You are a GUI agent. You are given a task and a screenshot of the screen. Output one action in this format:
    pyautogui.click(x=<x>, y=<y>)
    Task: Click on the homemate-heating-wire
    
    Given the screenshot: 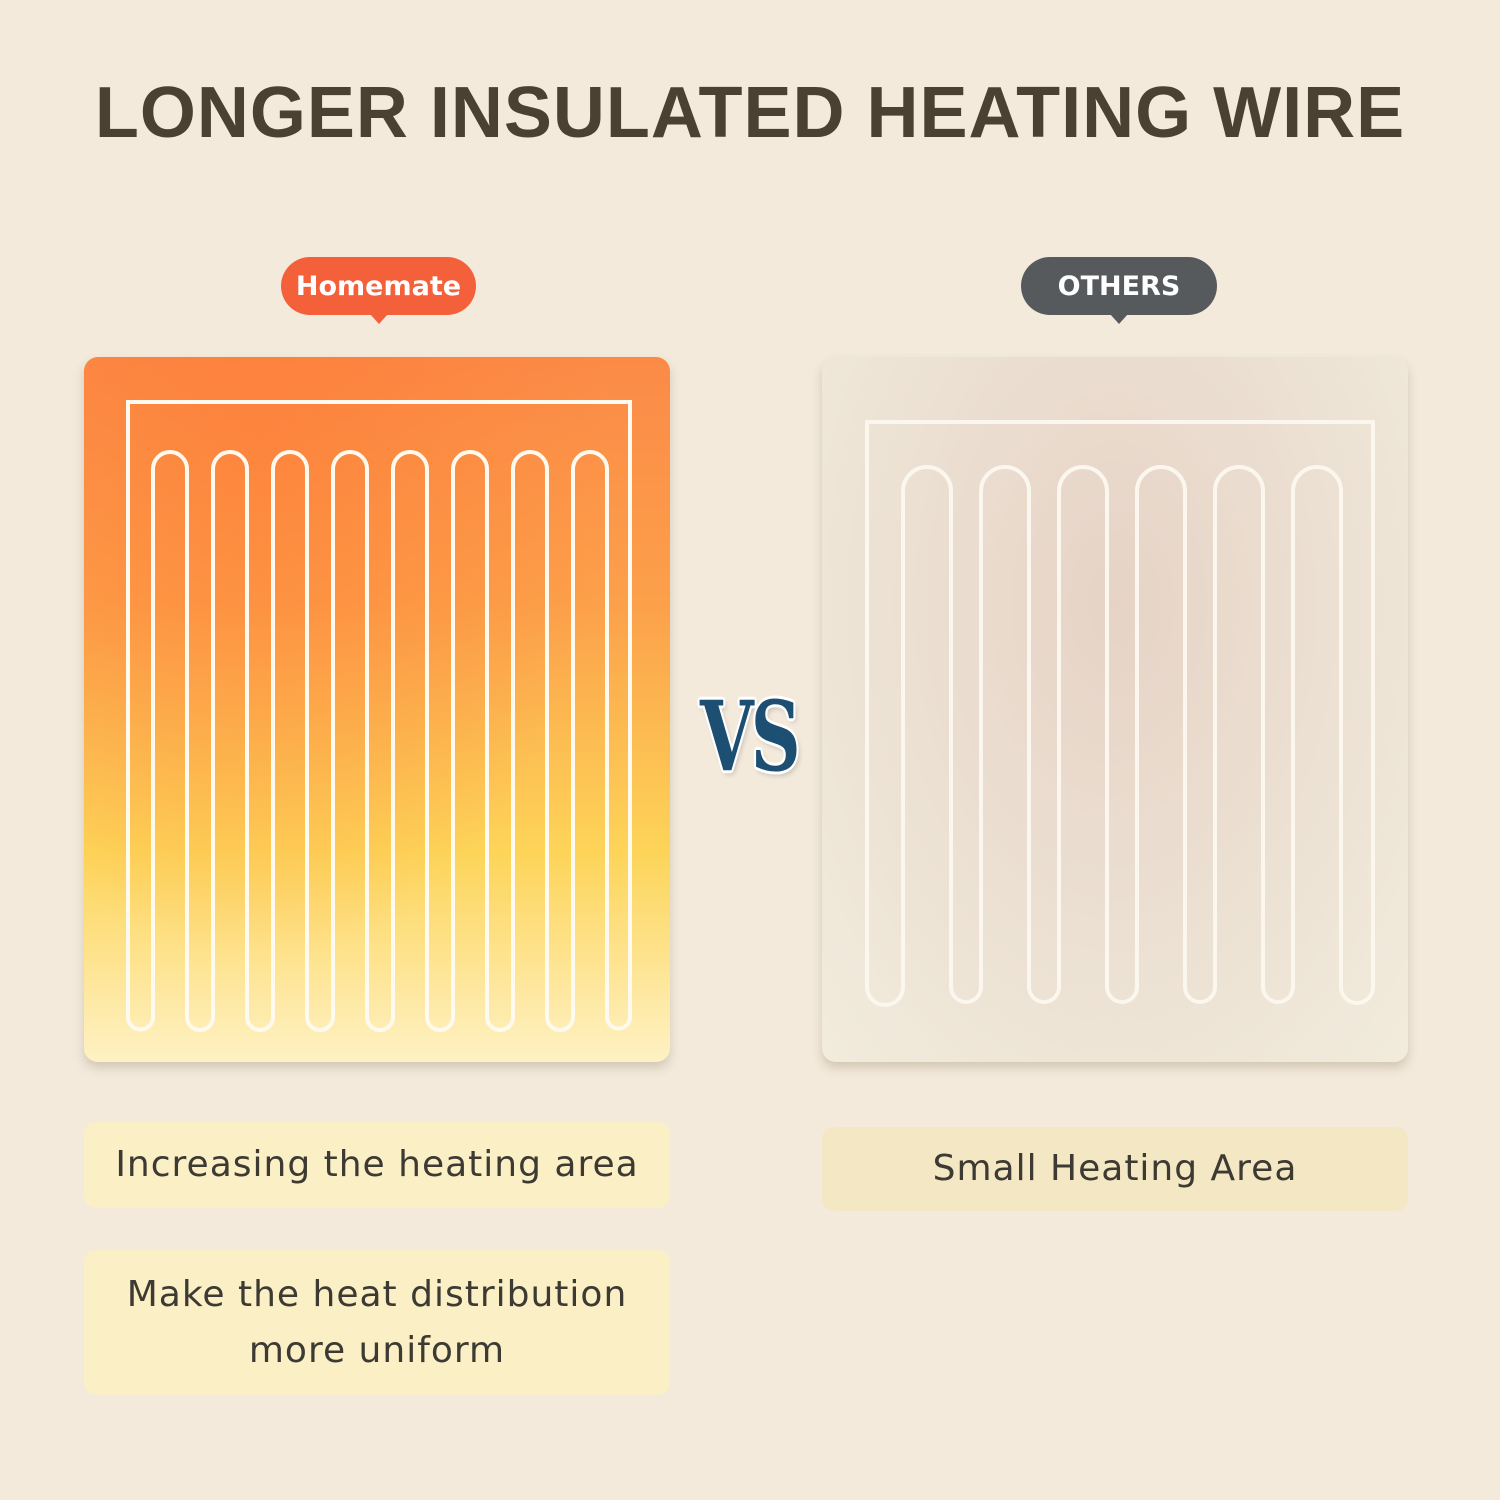 What is the action you would take?
    pyautogui.click(x=379, y=716)
    